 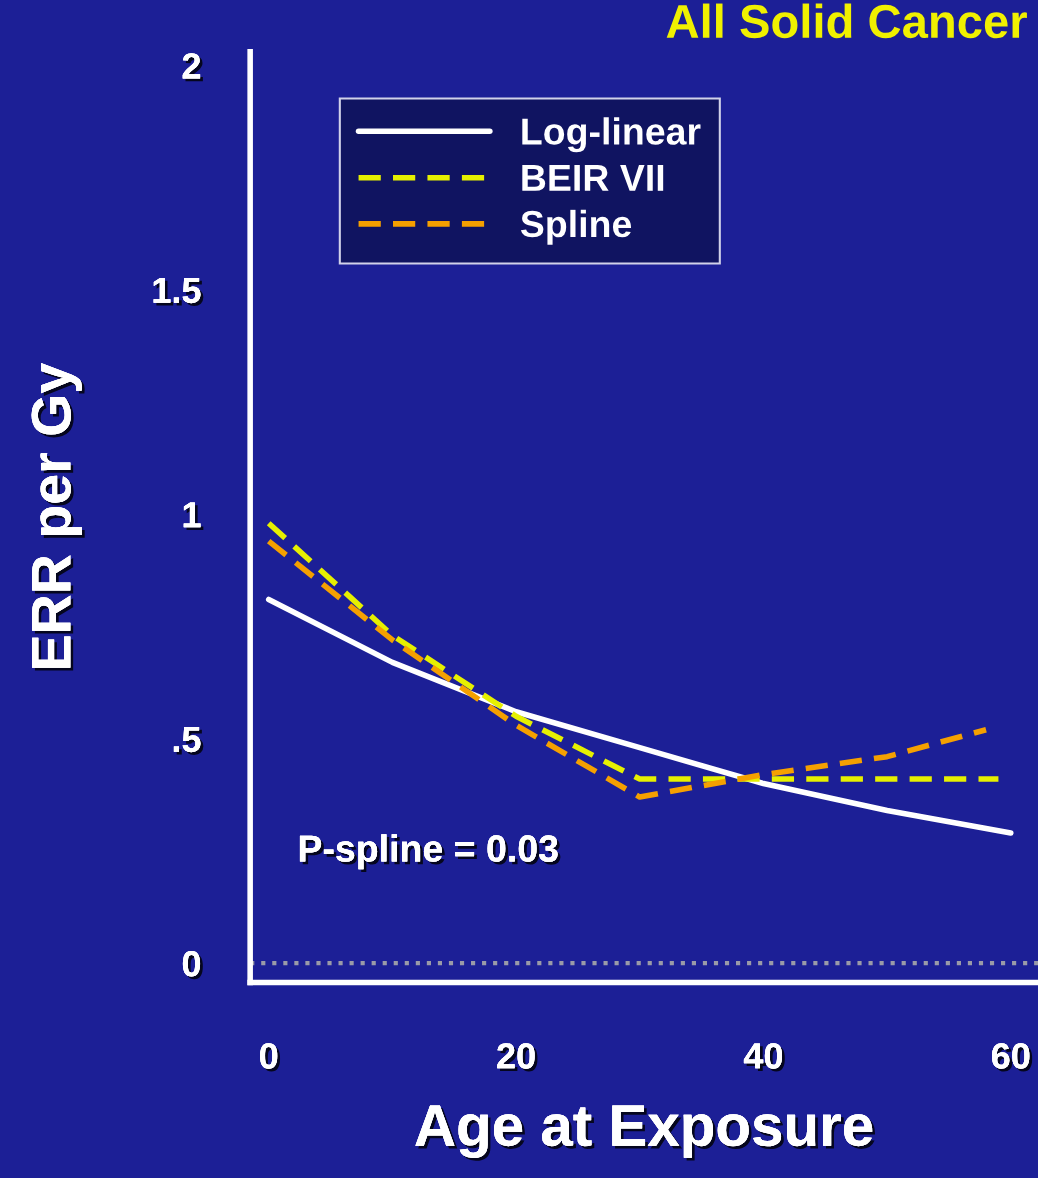 What do you see at coordinates (576, 227) in the screenshot?
I see `legend-label: Spline` at bounding box center [576, 227].